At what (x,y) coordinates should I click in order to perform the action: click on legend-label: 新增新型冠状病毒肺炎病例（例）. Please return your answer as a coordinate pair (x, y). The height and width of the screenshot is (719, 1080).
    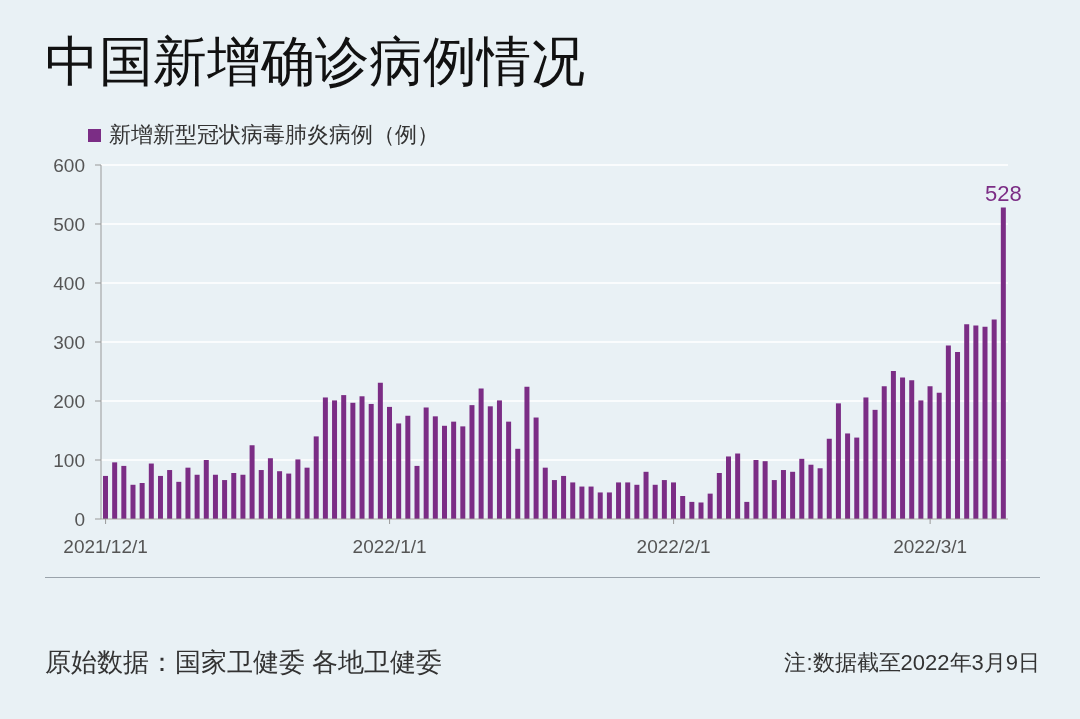
    Looking at the image, I should click on (274, 135).